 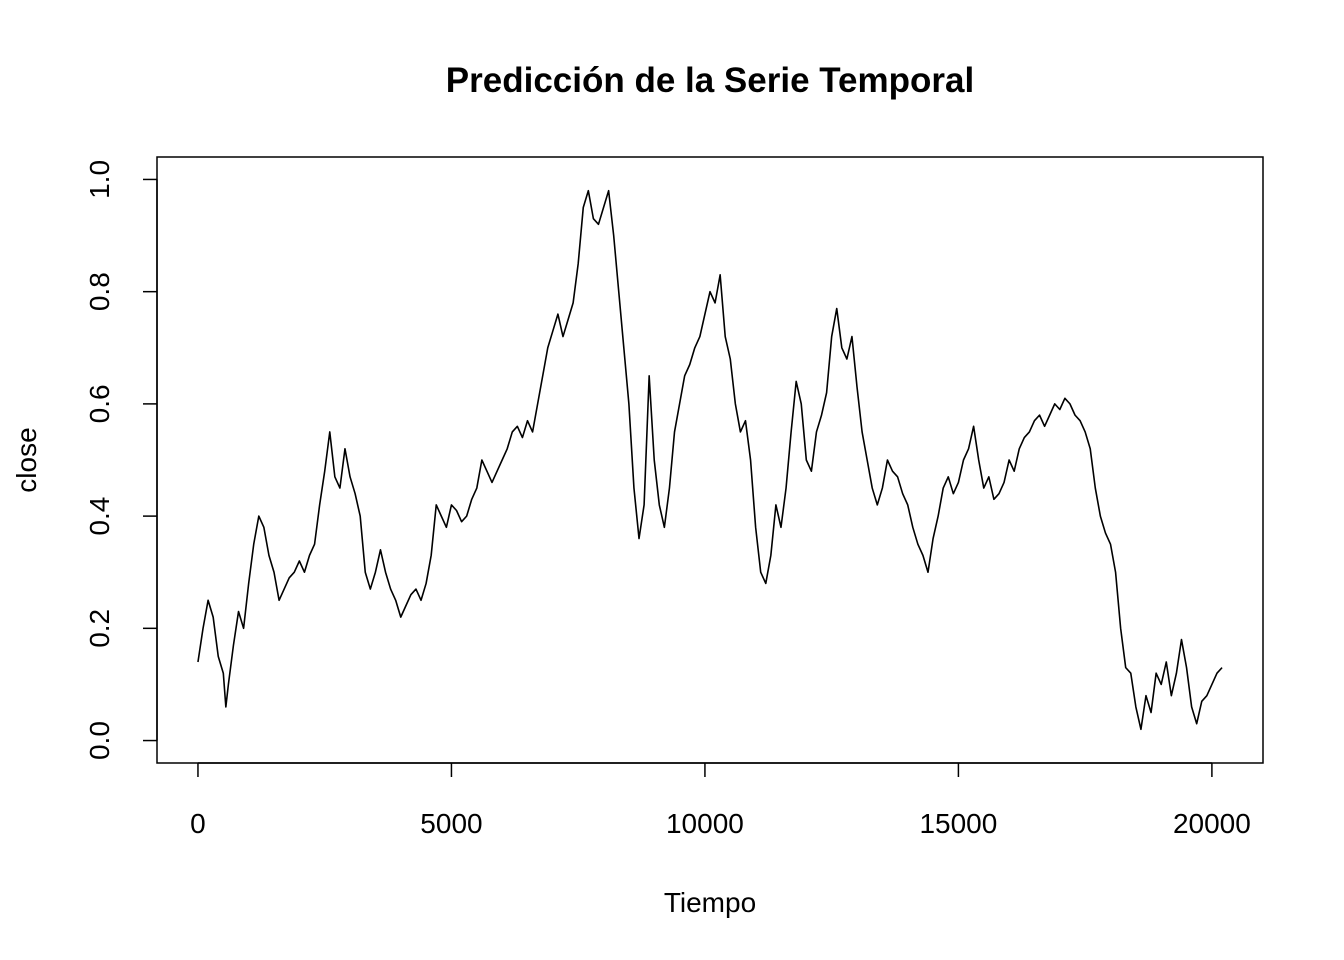 What do you see at coordinates (99, 628) in the screenshot?
I see `y-tick-label: 0.2` at bounding box center [99, 628].